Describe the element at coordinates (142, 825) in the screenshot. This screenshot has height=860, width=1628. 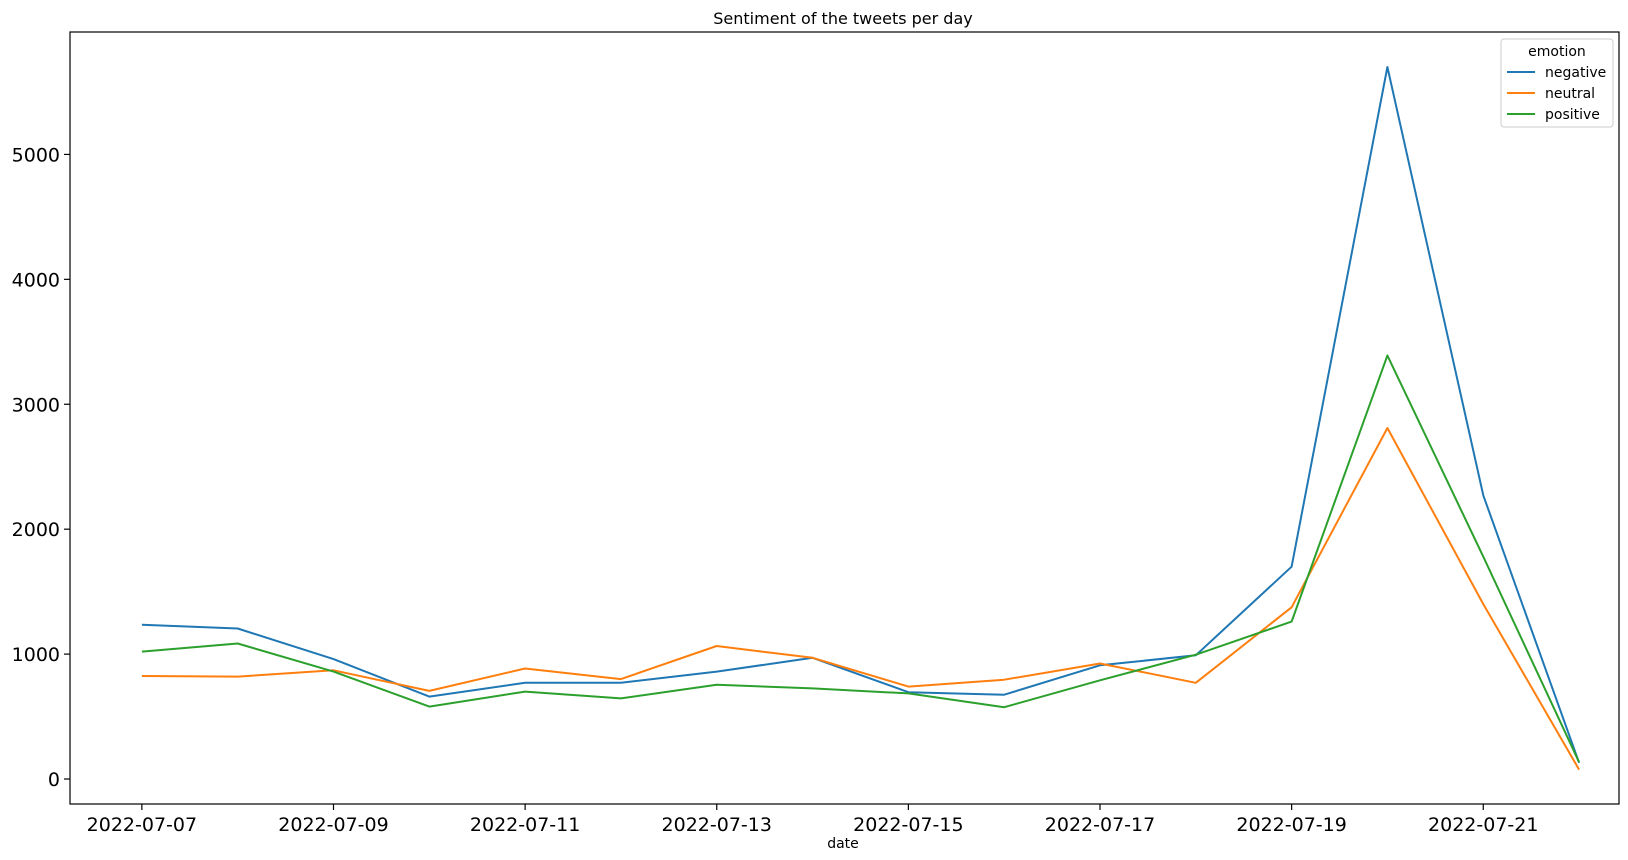
I see `x-tick-label: 2022-07-07` at that location.